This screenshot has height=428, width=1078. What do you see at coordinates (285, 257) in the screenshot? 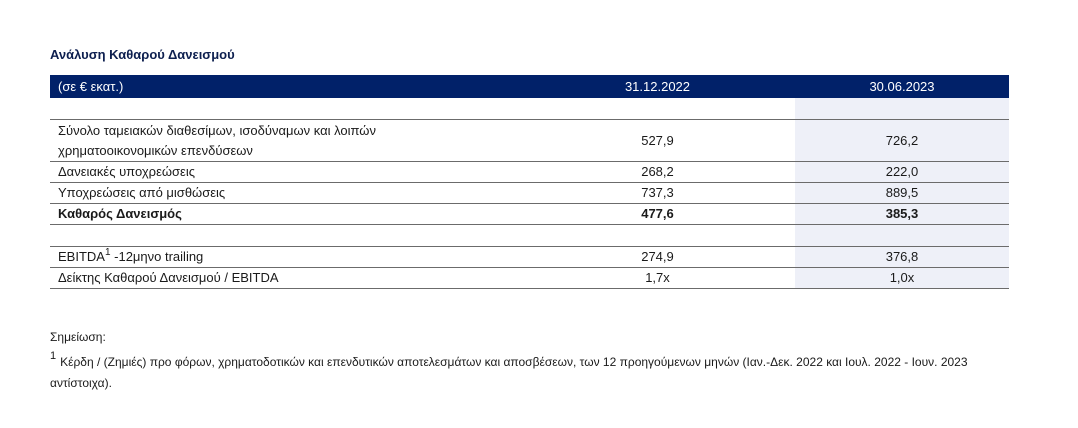
I see `row-label: EBITDA1 -12μηνο trailing` at bounding box center [285, 257].